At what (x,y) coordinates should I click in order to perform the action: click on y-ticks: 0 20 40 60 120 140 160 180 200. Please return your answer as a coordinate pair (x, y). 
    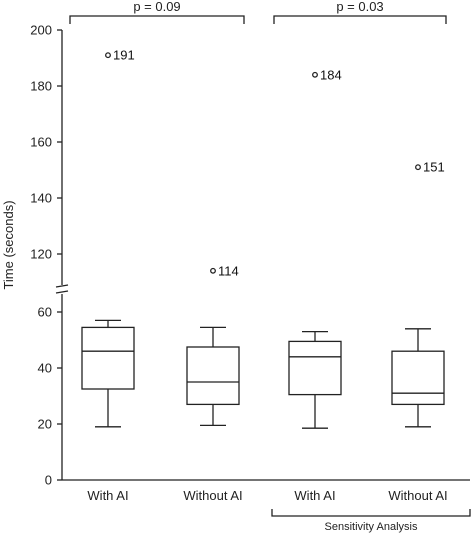
    Looking at the image, I should click on (46, 255).